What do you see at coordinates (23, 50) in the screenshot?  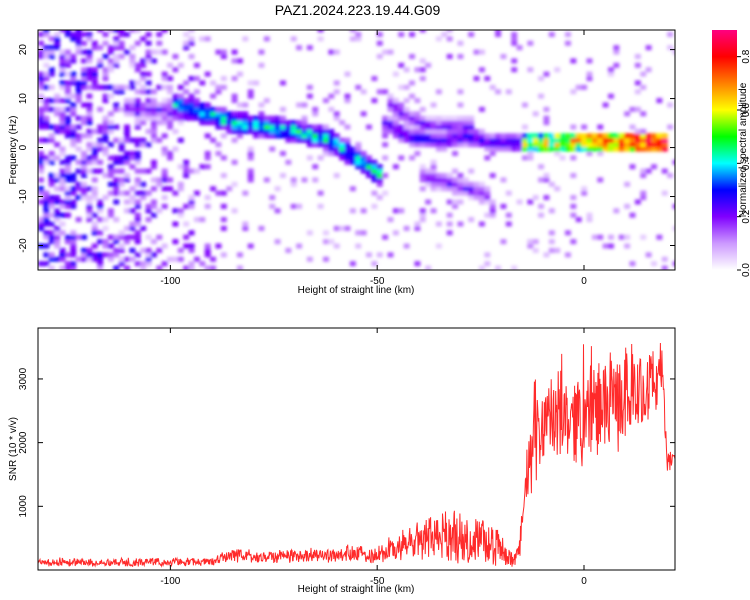 I see `spectrogram-y-tick-label: 20` at bounding box center [23, 50].